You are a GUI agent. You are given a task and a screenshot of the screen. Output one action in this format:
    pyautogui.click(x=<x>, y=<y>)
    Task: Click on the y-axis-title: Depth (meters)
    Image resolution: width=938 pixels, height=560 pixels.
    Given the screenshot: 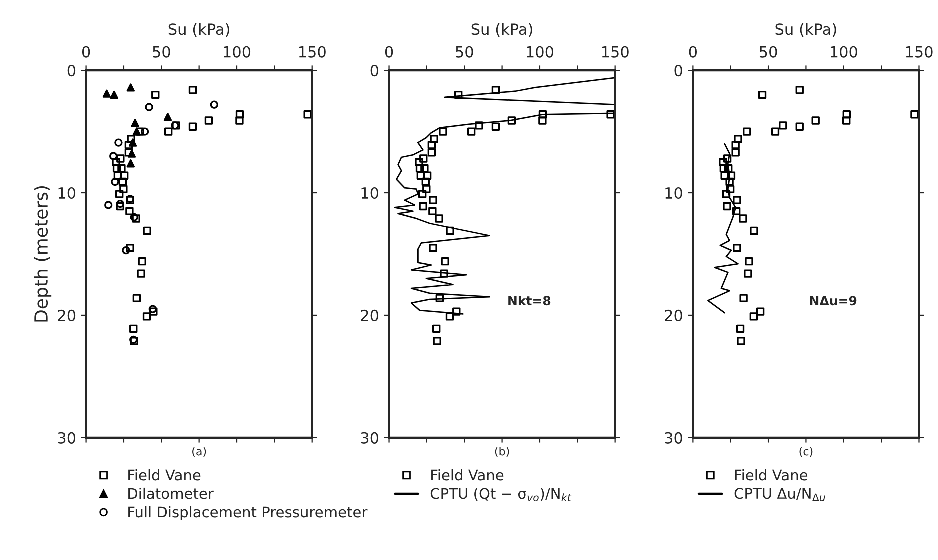 What is the action you would take?
    pyautogui.click(x=43, y=254)
    